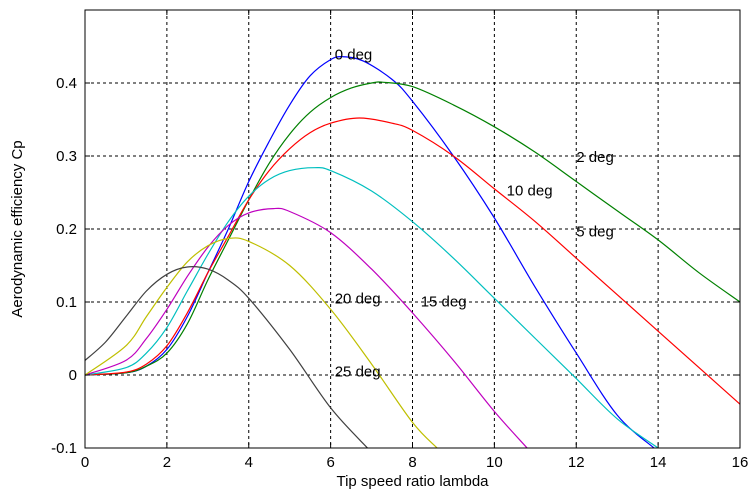  I want to click on x-axis-label: Tip speed ratio lambda, so click(412, 481).